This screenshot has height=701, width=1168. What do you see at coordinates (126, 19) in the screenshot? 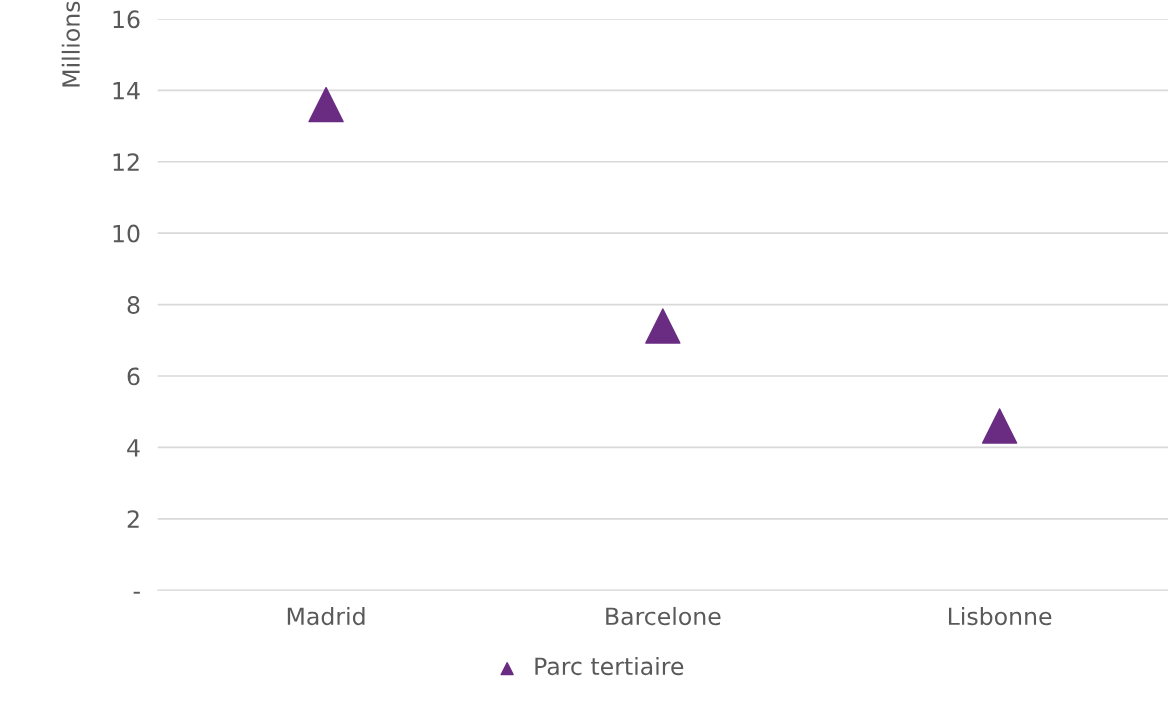
I see `y-tick-label: 16` at bounding box center [126, 19].